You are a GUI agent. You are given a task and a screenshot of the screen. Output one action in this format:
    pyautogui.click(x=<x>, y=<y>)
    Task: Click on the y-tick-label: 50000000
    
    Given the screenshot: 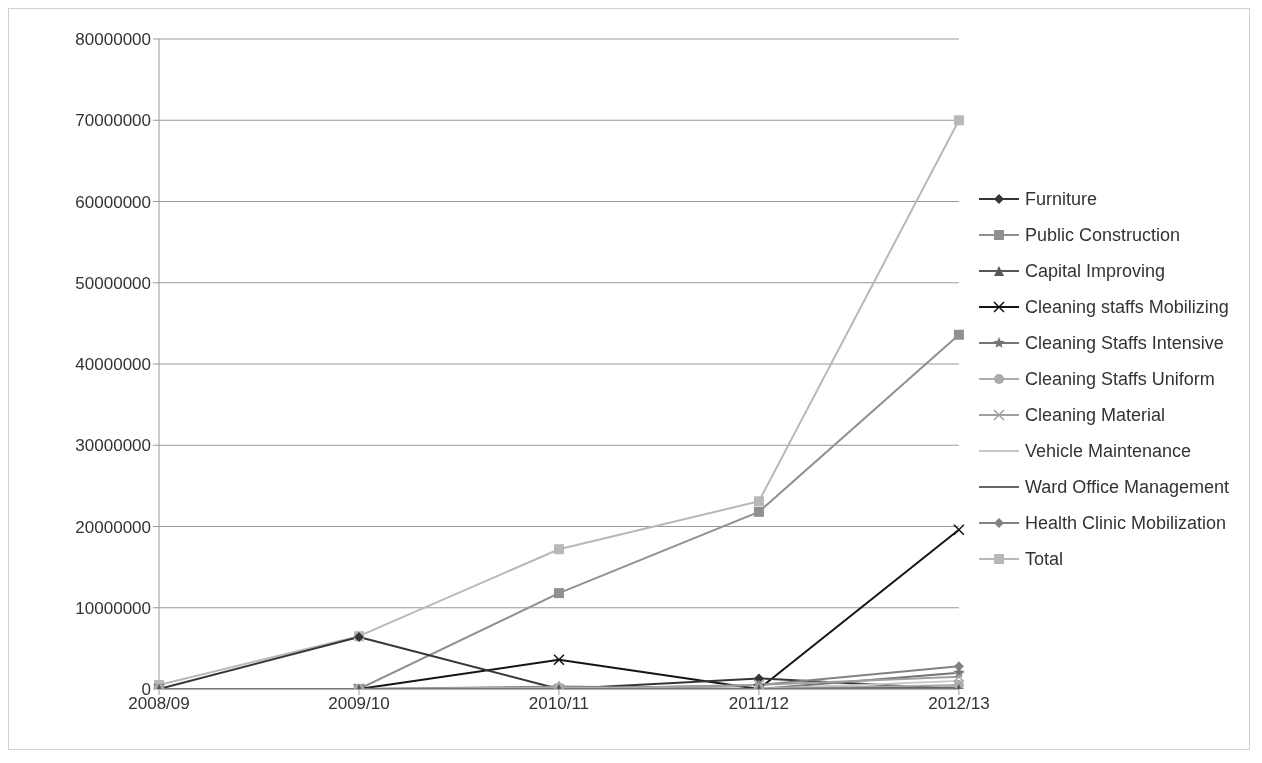 What is the action you would take?
    pyautogui.click(x=113, y=283)
    